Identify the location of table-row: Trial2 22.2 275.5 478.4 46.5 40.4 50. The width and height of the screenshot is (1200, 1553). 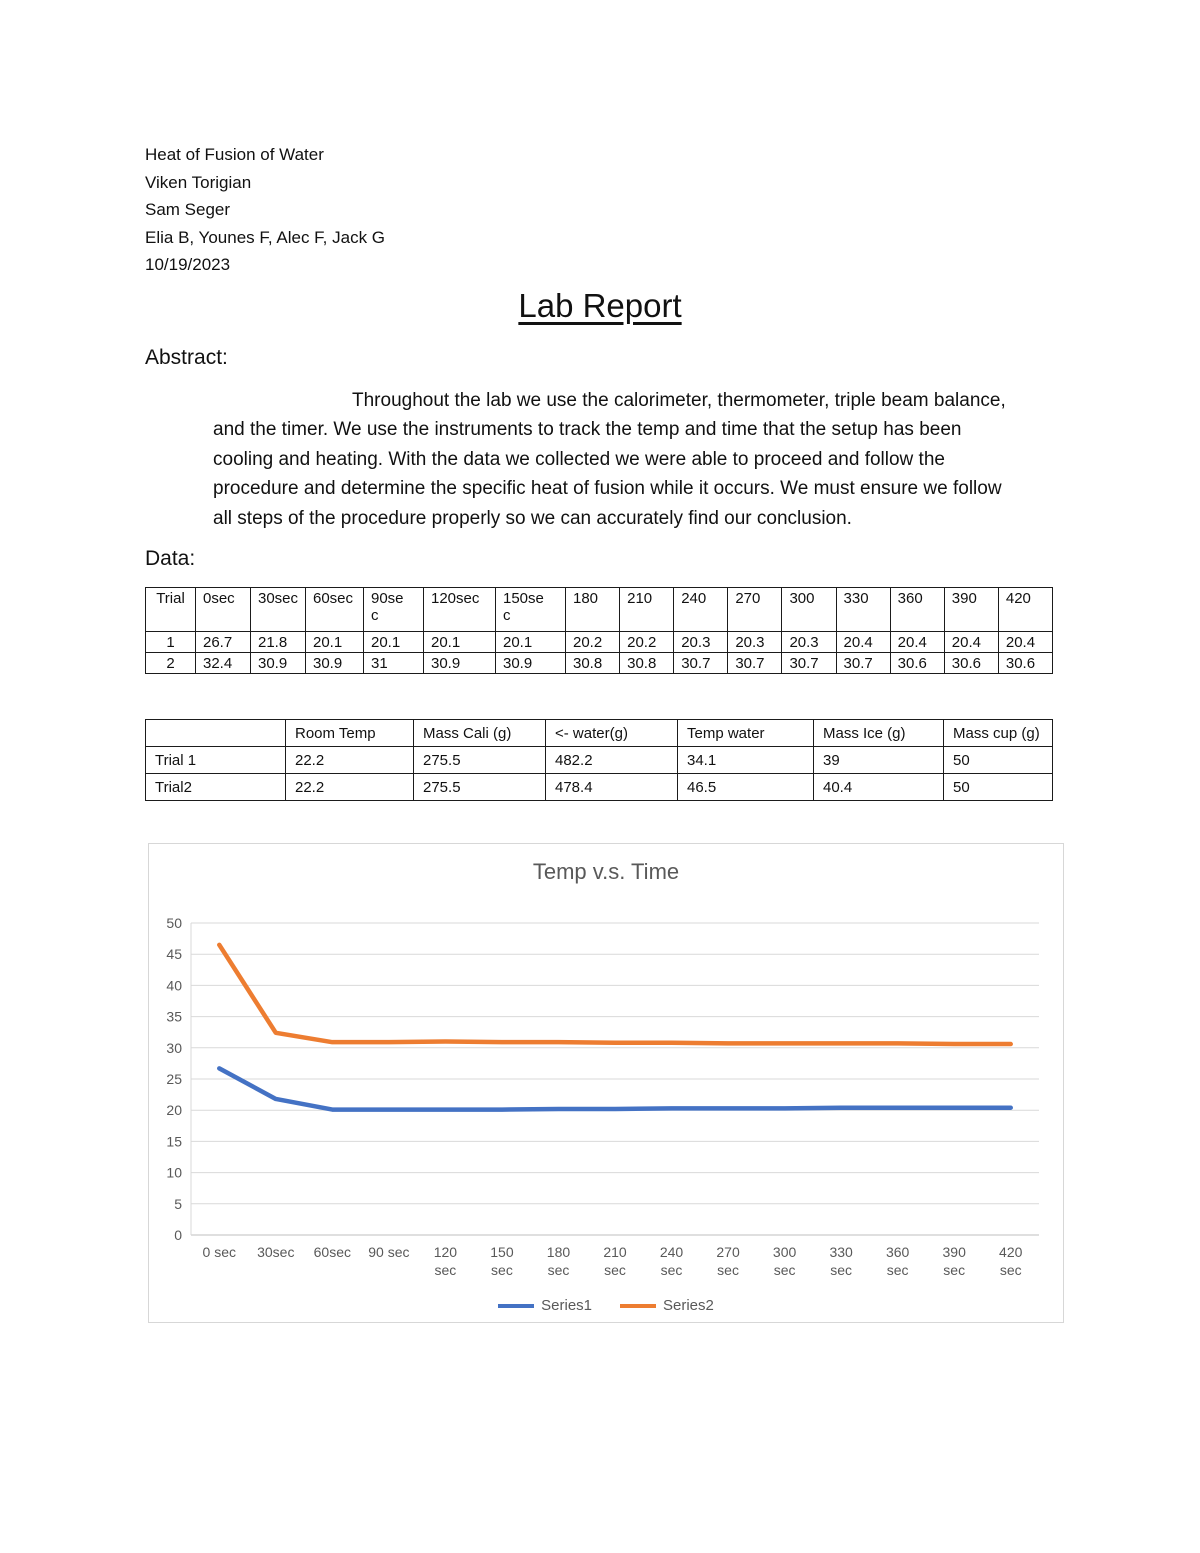
(599, 787).